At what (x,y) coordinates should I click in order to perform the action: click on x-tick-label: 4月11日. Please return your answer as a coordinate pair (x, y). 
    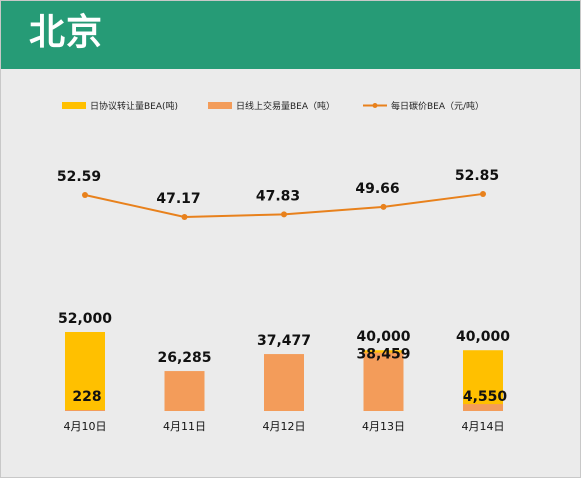
    Looking at the image, I should click on (184, 426).